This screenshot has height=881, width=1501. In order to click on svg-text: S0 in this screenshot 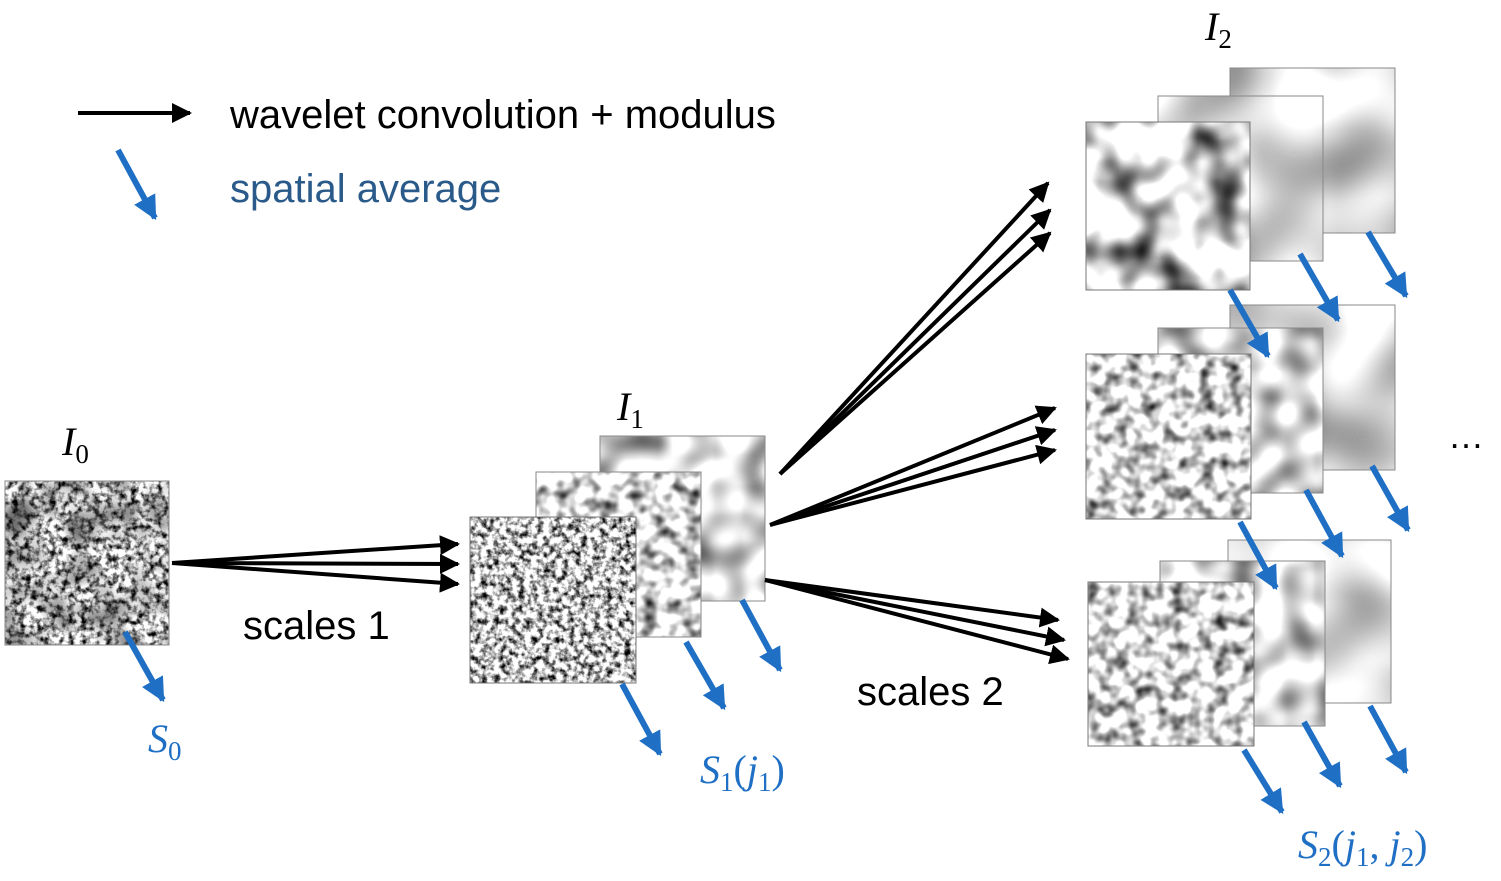, I will do `click(165, 741)`.